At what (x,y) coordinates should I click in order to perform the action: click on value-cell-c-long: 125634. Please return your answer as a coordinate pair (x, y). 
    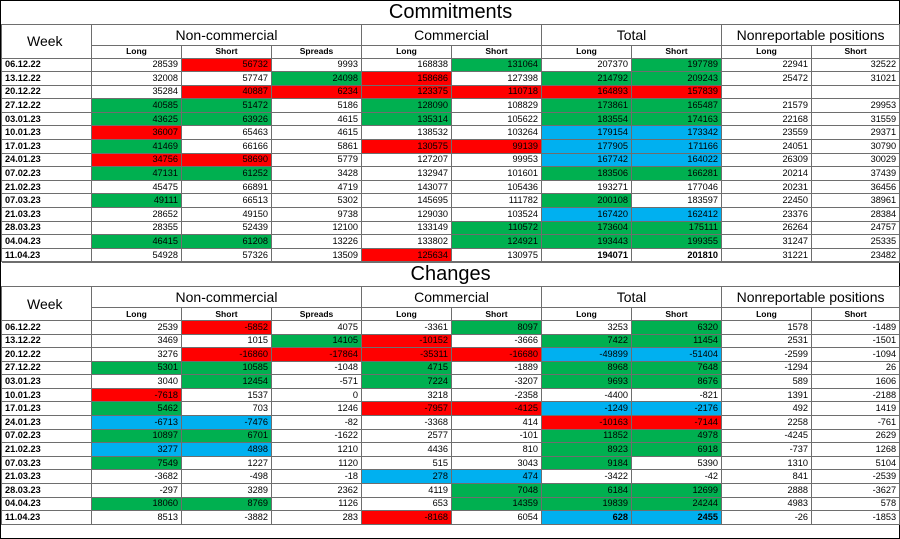
    Looking at the image, I should click on (406, 255).